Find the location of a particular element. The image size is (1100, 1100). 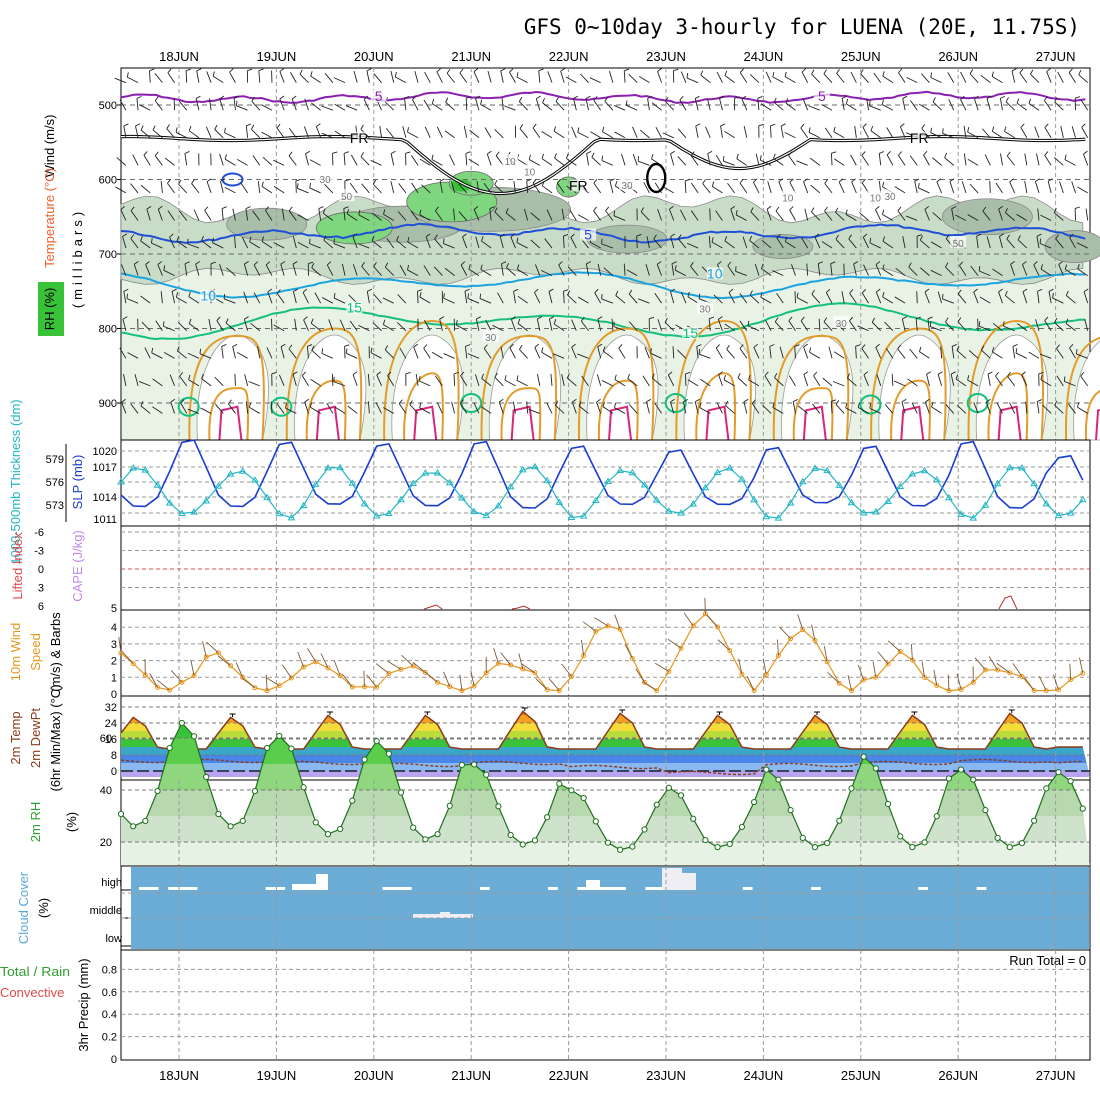

rh-dry-pocket is located at coordinates (622, 387).